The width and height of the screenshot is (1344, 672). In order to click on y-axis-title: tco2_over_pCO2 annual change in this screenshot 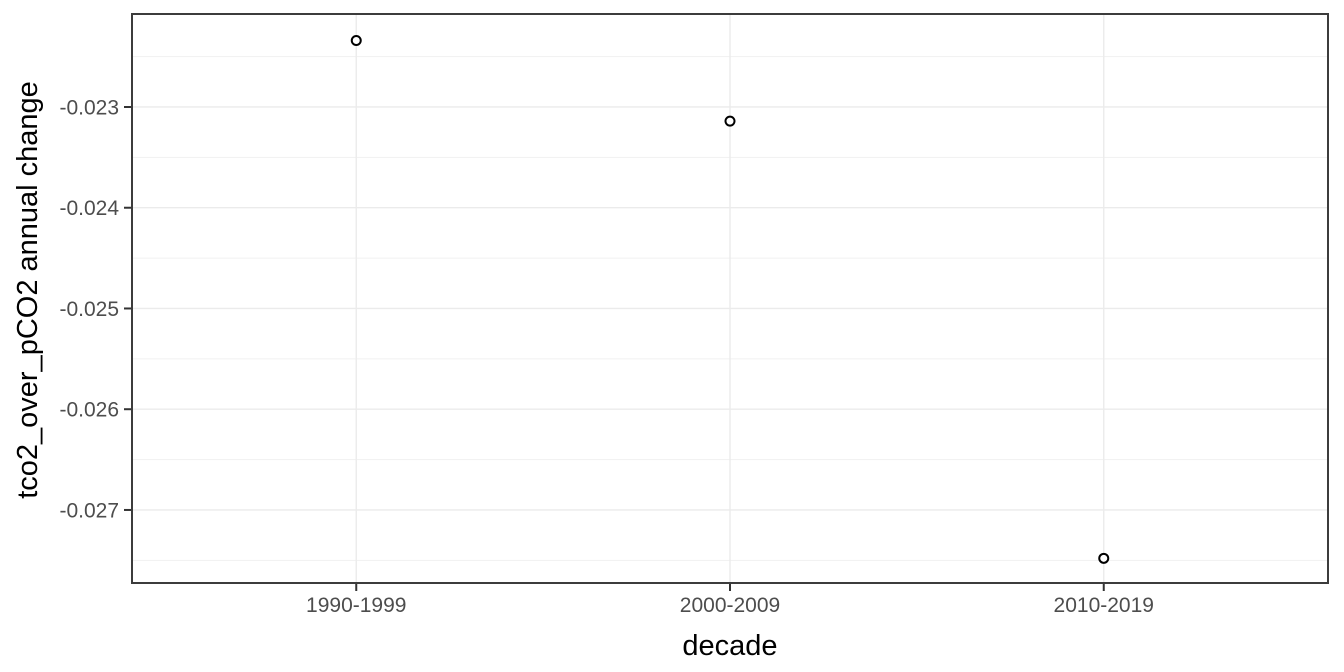, I will do `click(28, 290)`.